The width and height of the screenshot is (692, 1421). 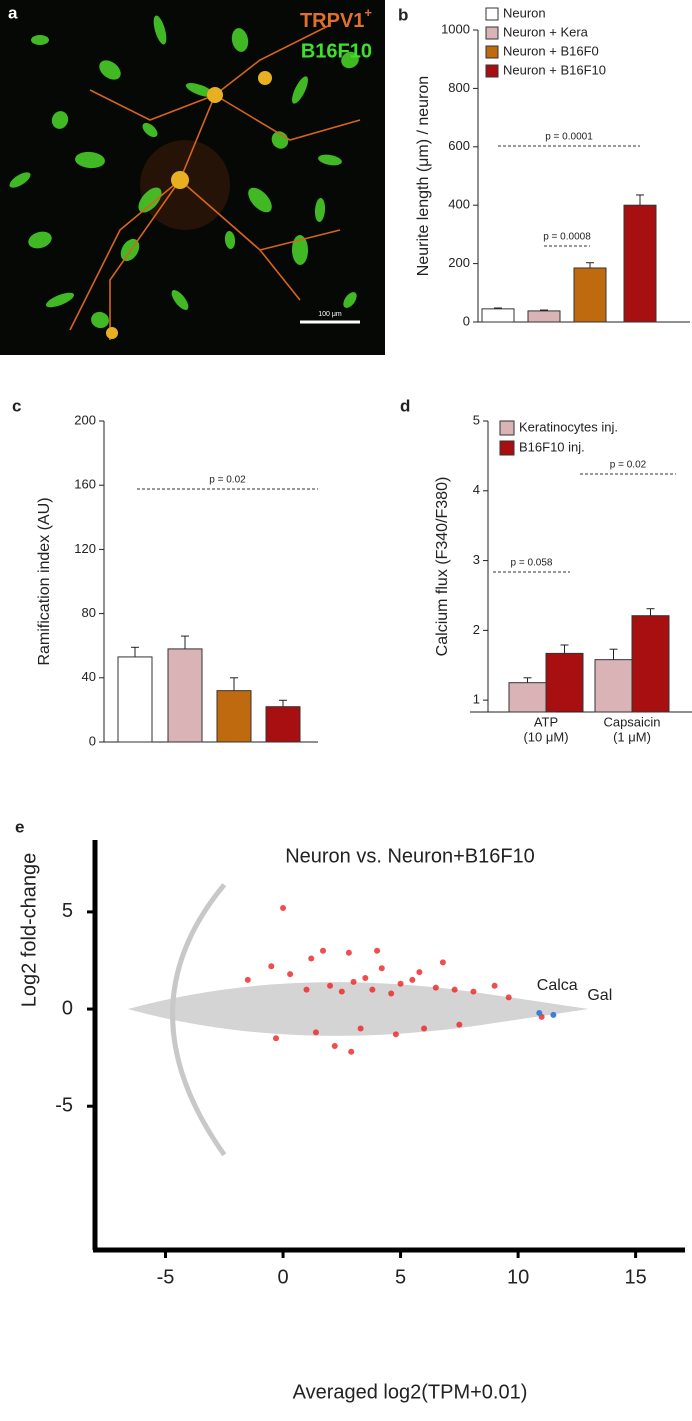 What do you see at coordinates (518, 1277) in the screenshot?
I see `x-tick-label: 10` at bounding box center [518, 1277].